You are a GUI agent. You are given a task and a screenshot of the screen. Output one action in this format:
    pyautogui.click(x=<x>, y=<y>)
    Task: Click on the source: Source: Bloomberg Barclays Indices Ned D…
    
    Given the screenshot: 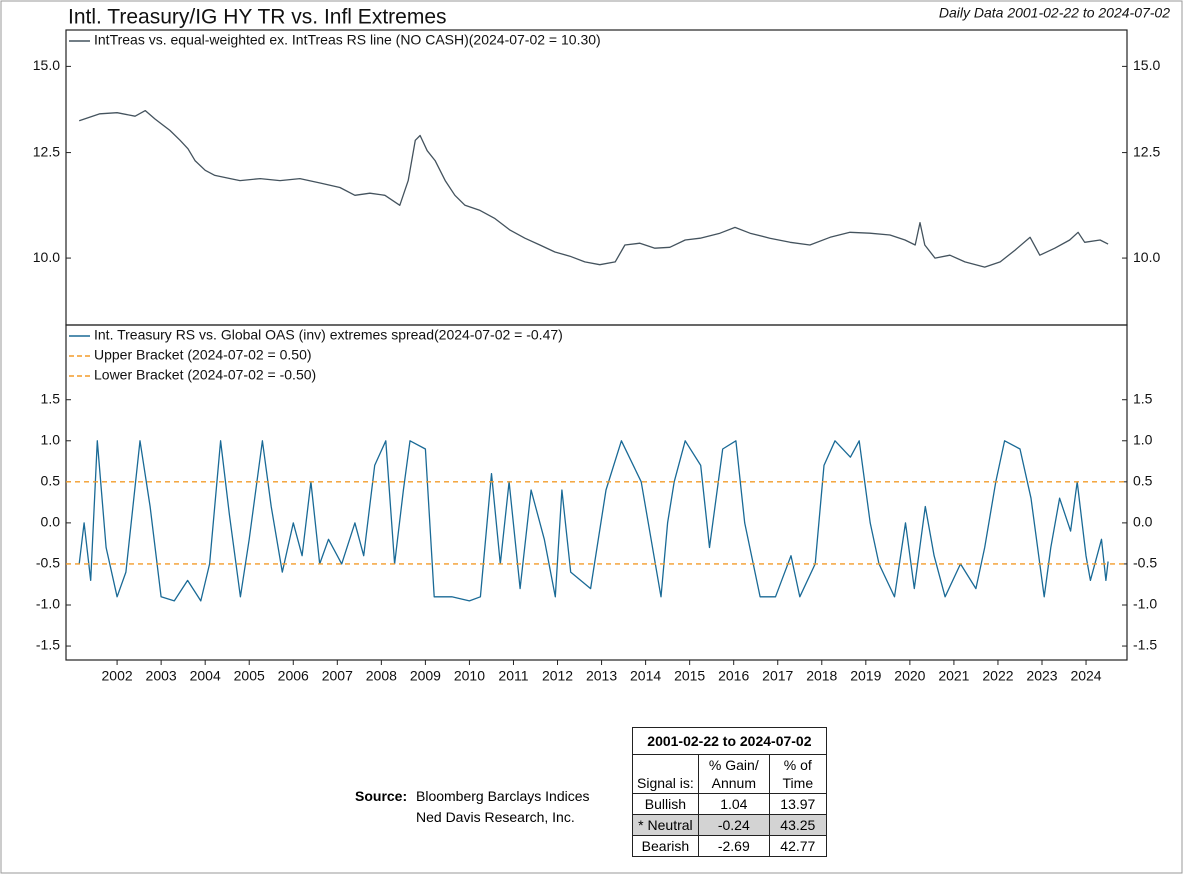 What is the action you would take?
    pyautogui.click(x=472, y=807)
    